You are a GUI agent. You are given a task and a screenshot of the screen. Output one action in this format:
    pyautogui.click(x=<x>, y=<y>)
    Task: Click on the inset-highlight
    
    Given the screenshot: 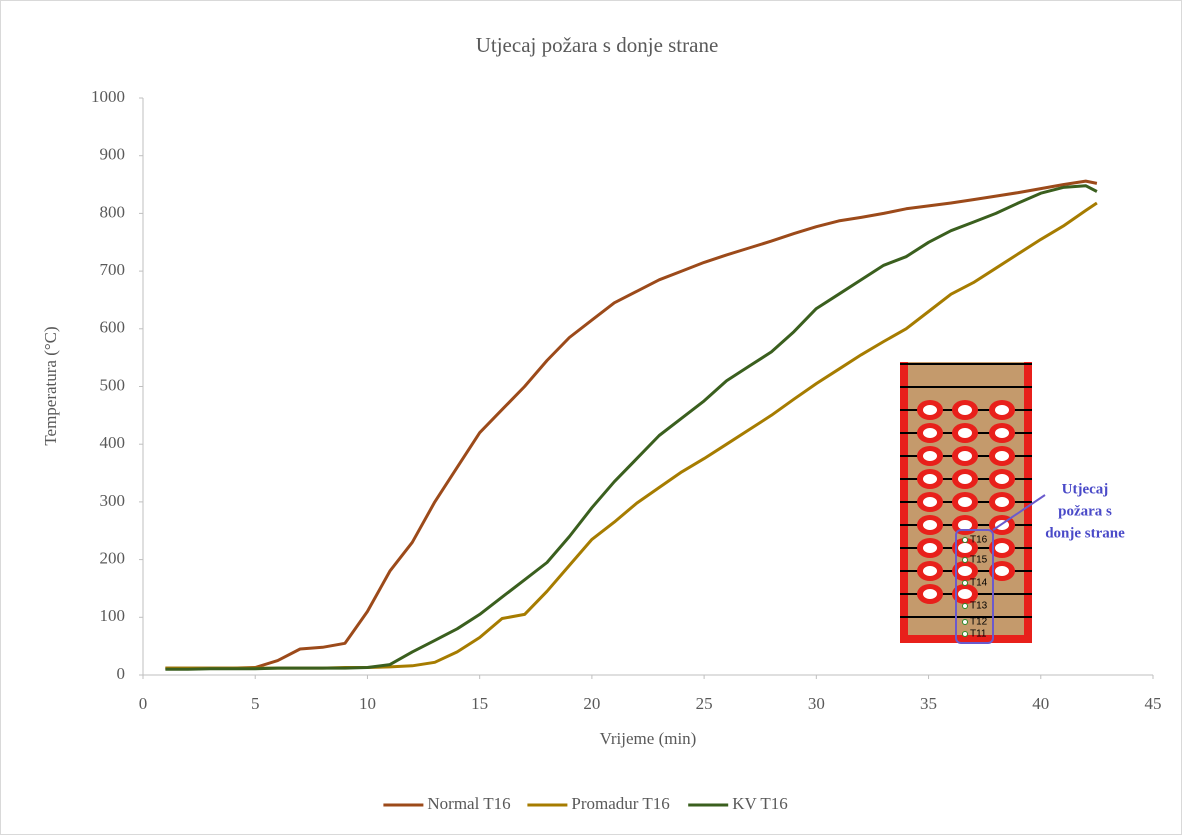 What is the action you would take?
    pyautogui.click(x=974, y=586)
    